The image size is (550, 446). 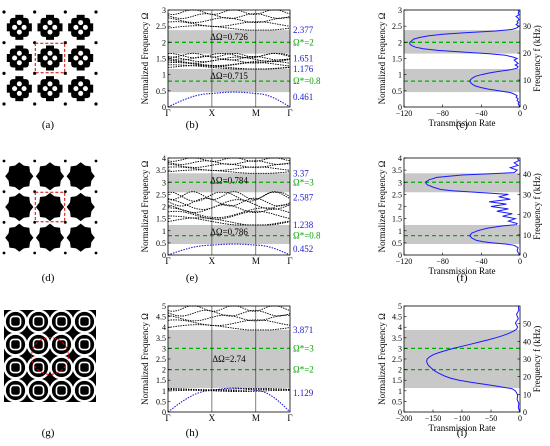 What do you see at coordinates (50, 27) in the screenshot?
I see `inclusion-arm` at bounding box center [50, 27].